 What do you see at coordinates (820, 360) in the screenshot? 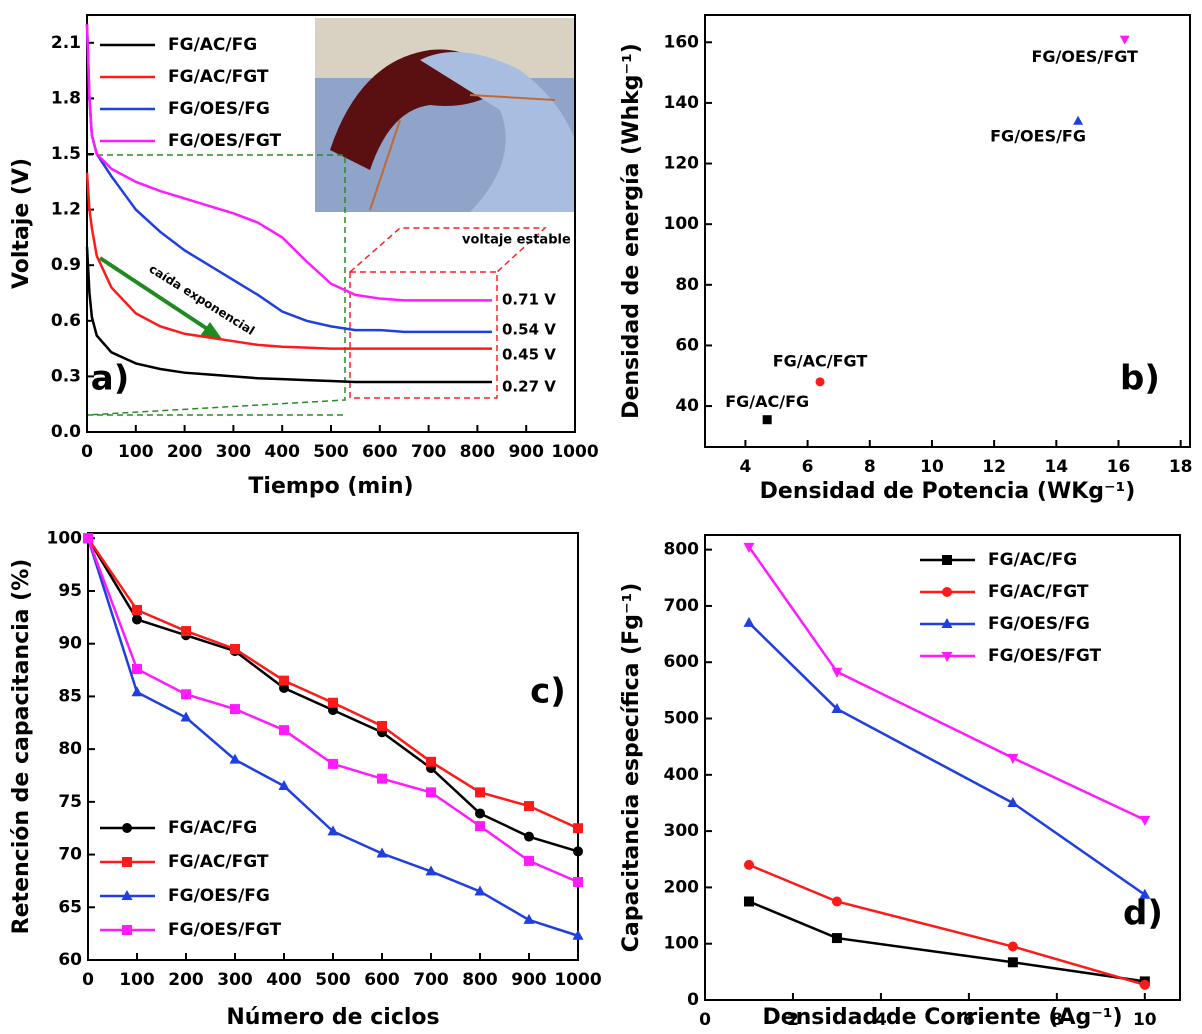
I see `point-label: FG/AC/FGT` at bounding box center [820, 360].